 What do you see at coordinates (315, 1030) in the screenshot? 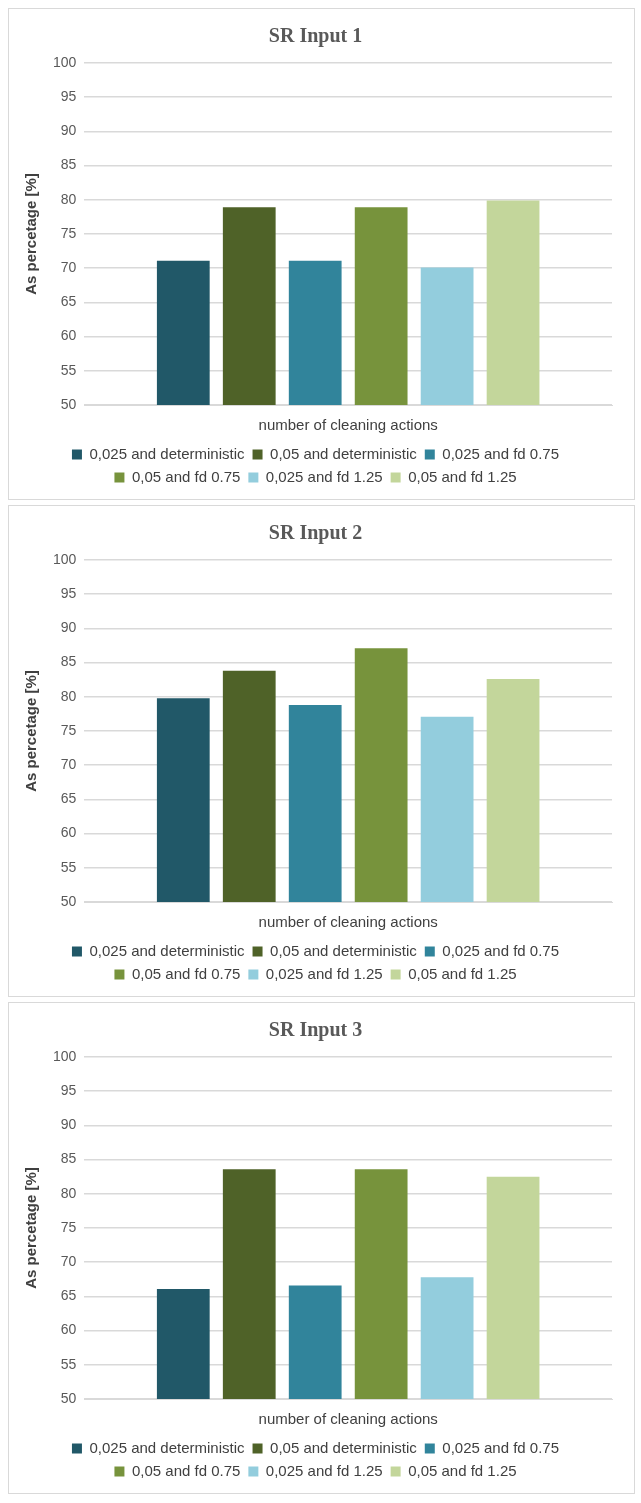
I see `chart-title: SR Input 3` at bounding box center [315, 1030].